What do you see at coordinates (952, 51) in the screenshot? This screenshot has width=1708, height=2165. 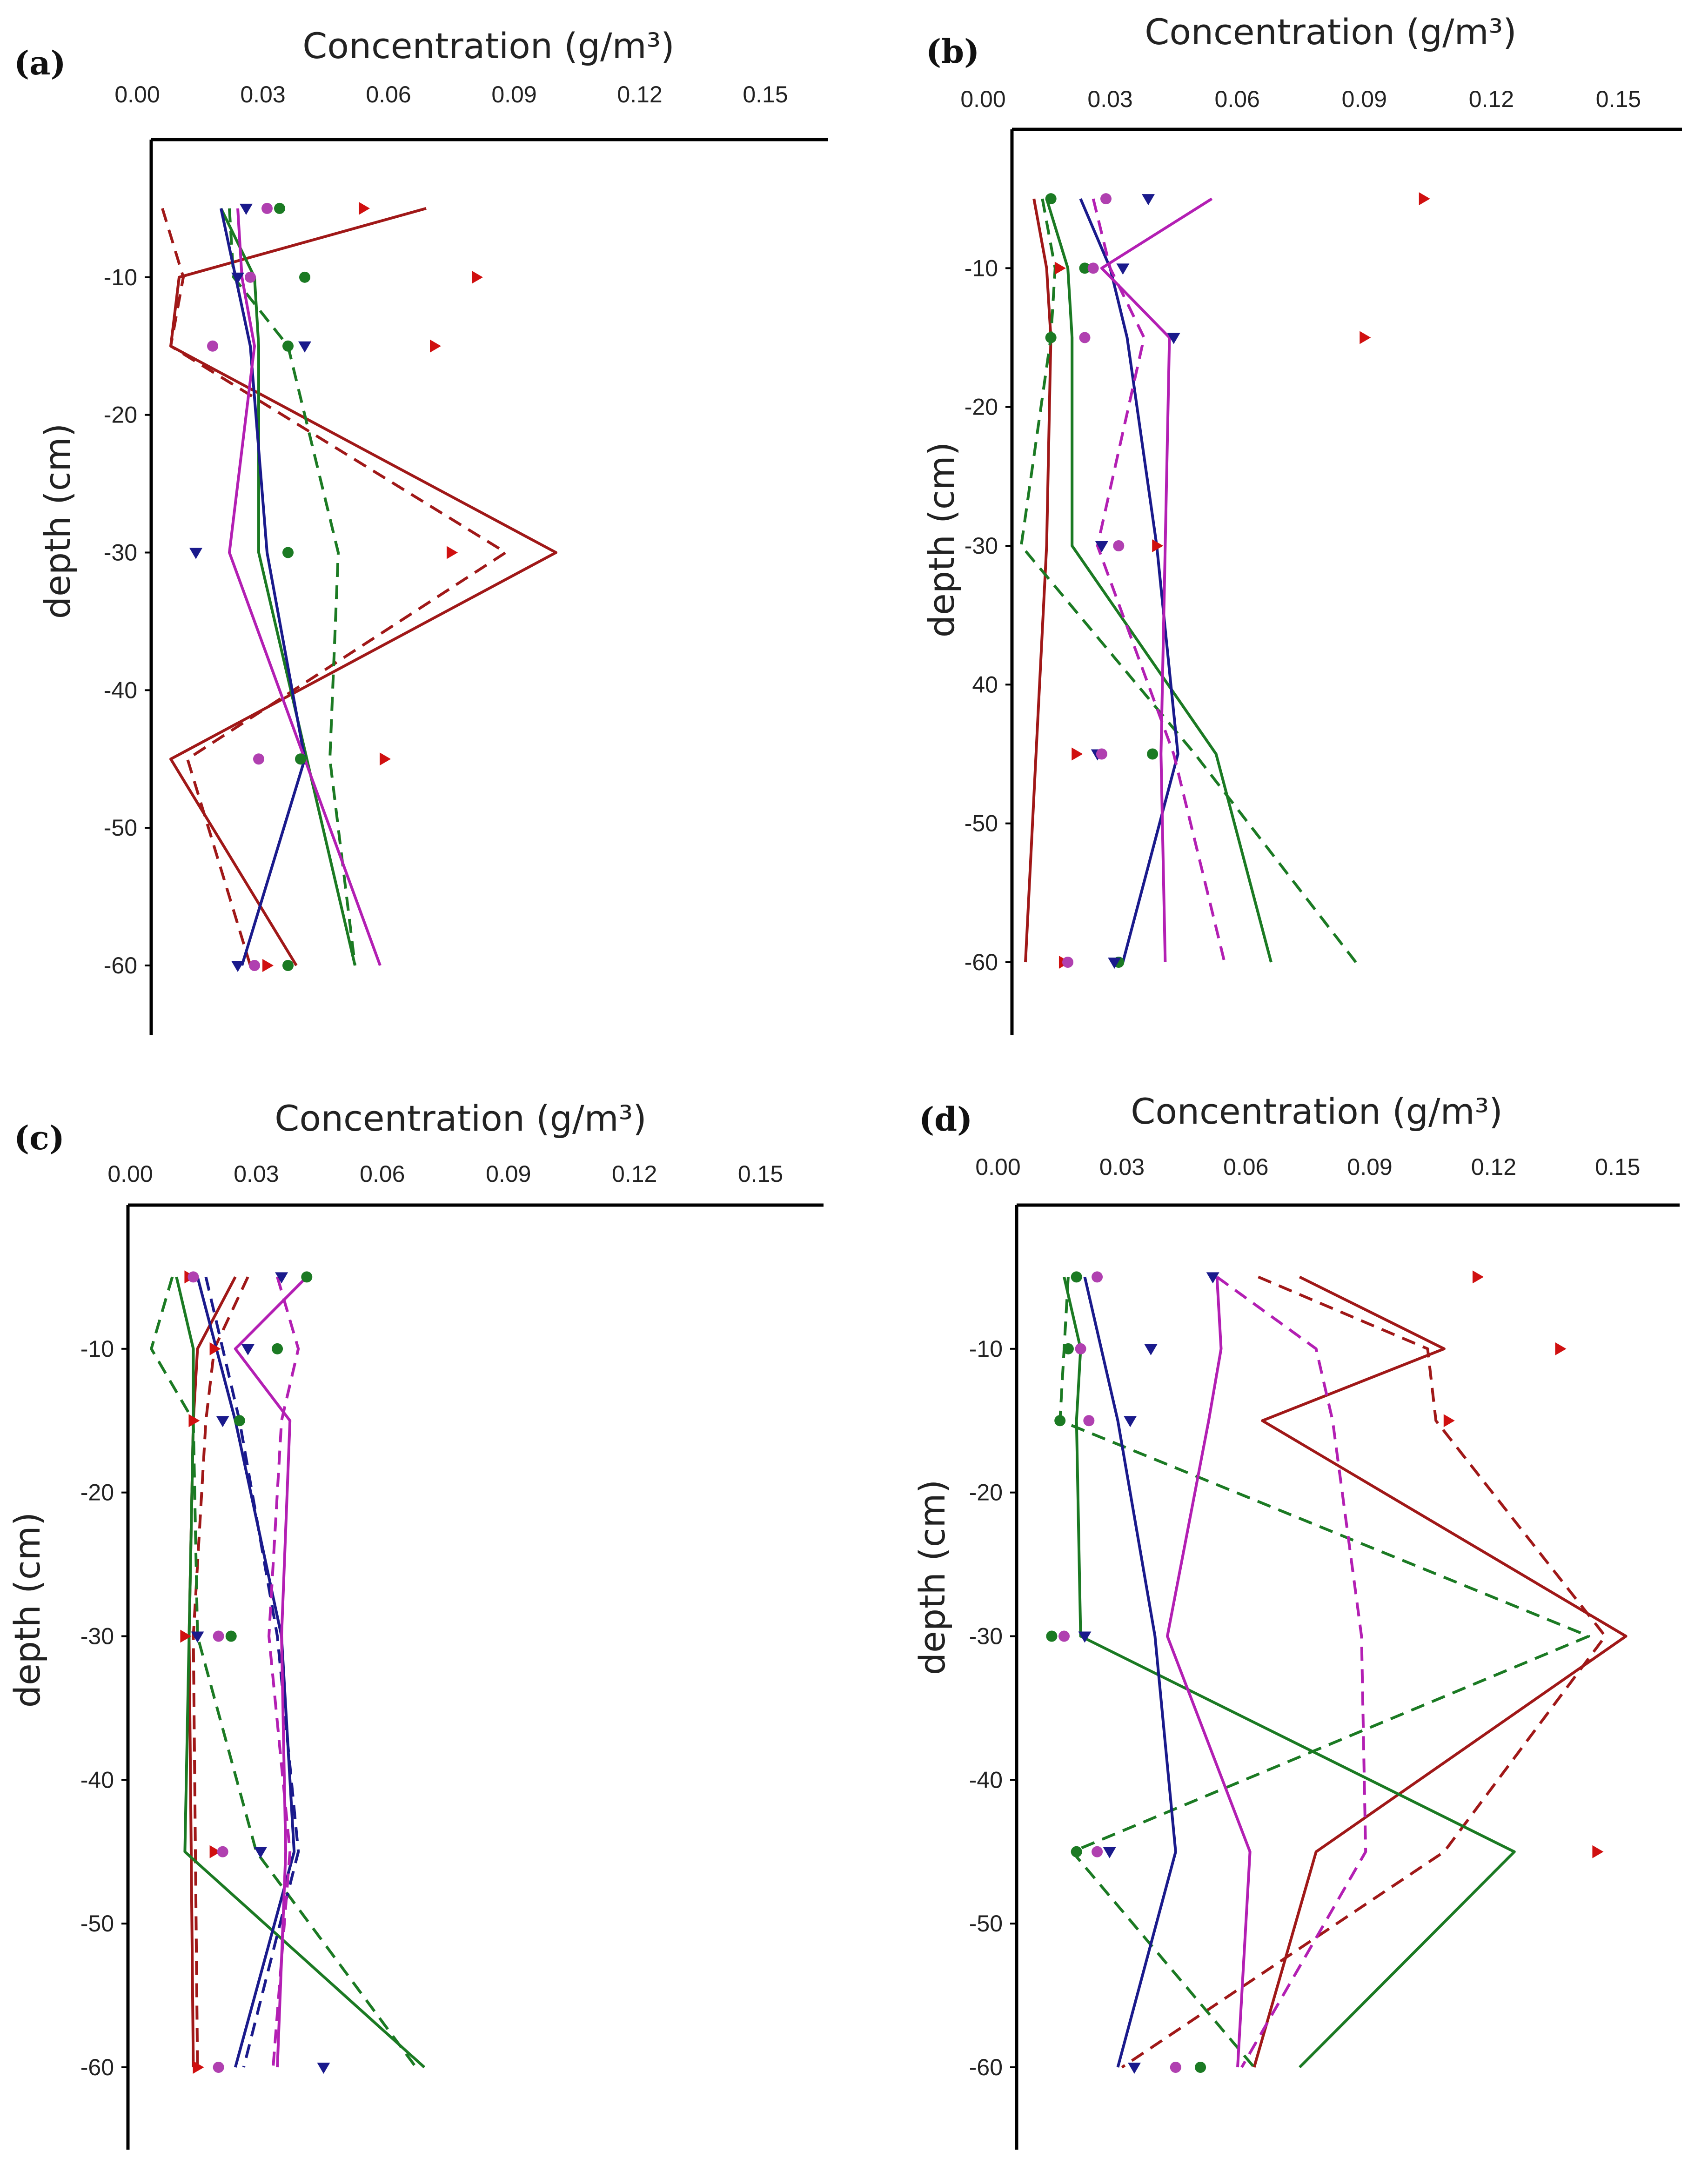 I see `panel-label: (b)` at bounding box center [952, 51].